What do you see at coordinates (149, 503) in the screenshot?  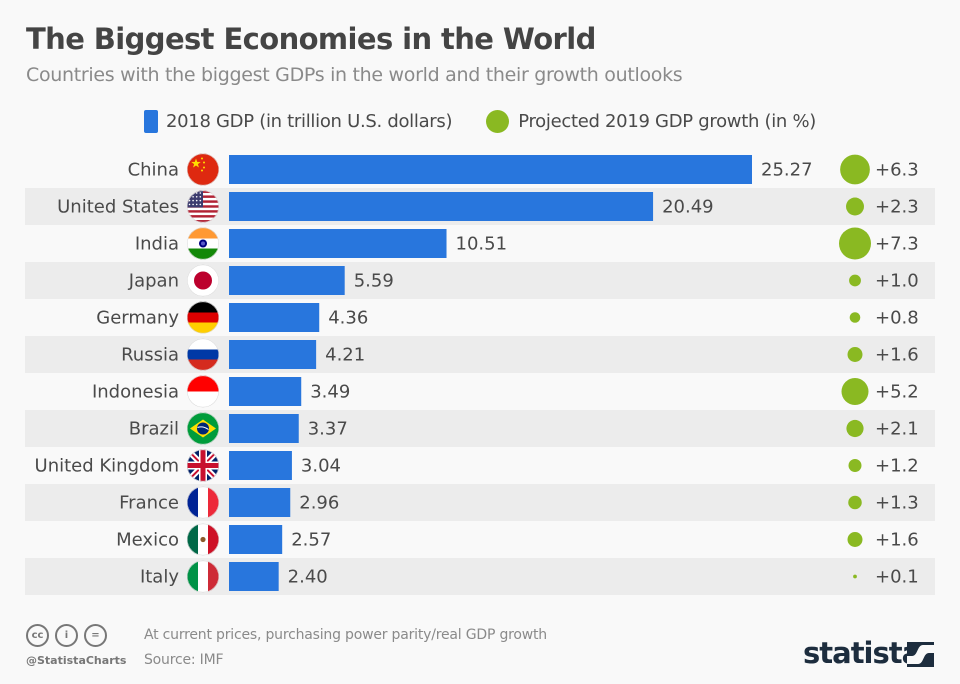 I see `country-label: France` at bounding box center [149, 503].